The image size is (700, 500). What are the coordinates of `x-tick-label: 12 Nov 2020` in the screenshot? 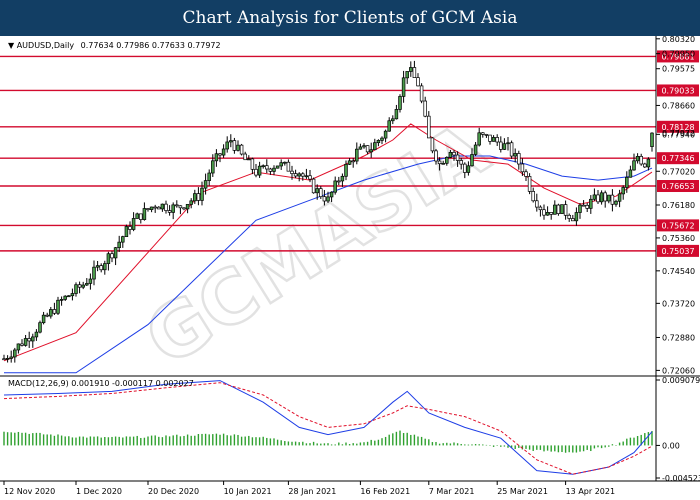 It's located at (29, 491).